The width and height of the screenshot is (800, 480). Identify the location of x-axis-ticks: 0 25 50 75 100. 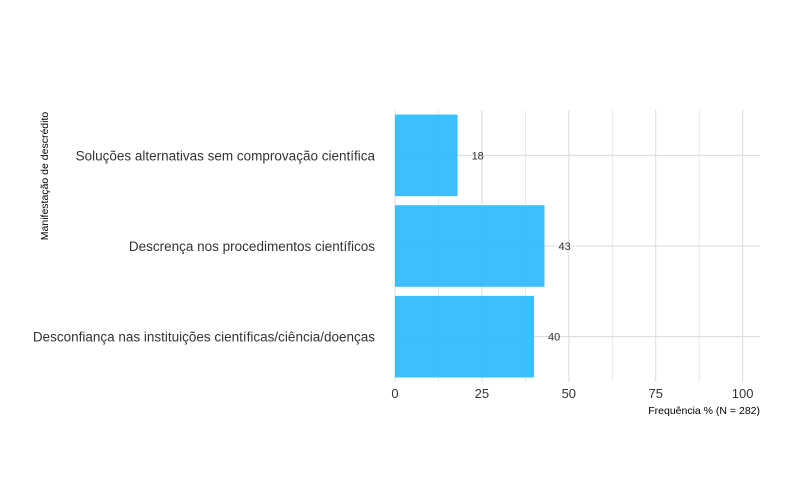
(572, 393).